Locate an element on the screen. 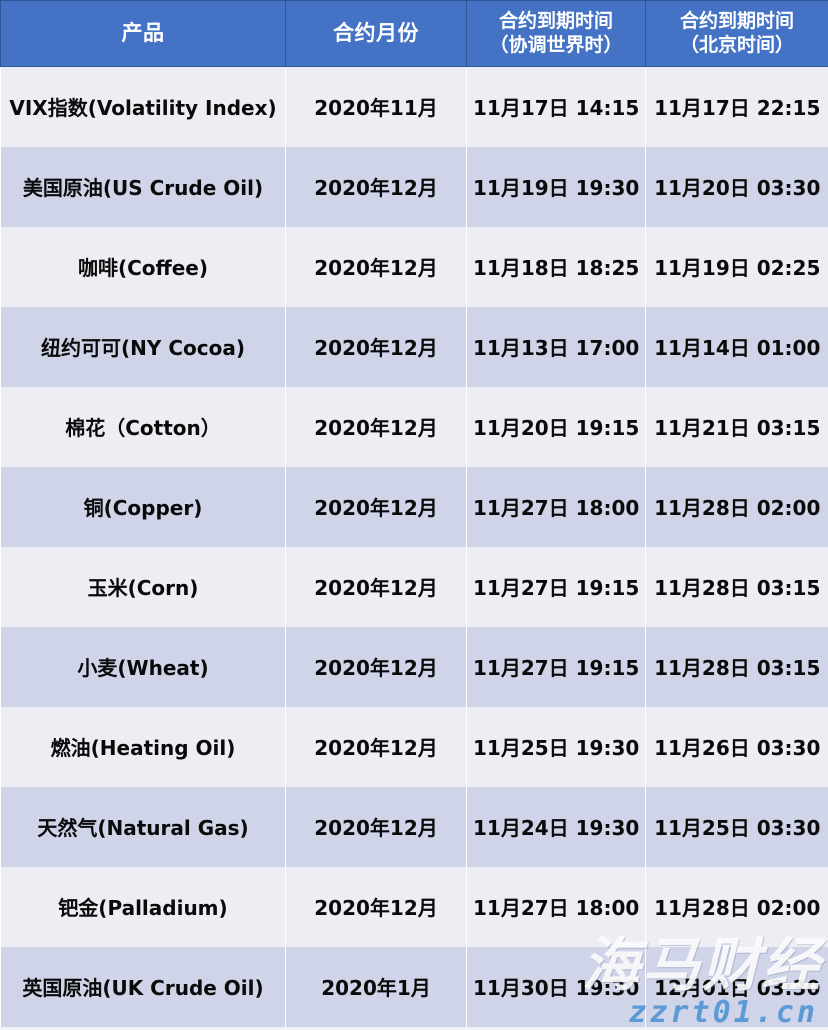 This screenshot has width=828, height=1030. cell-product: 棉花（Cotton） is located at coordinates (143, 426).